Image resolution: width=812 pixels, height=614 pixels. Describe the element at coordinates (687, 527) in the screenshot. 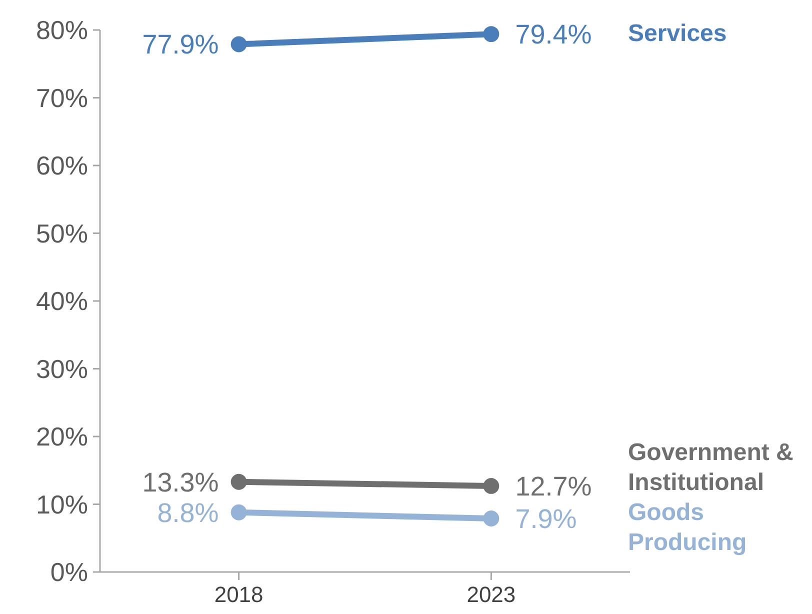

I see `text: Goods Producing` at that location.